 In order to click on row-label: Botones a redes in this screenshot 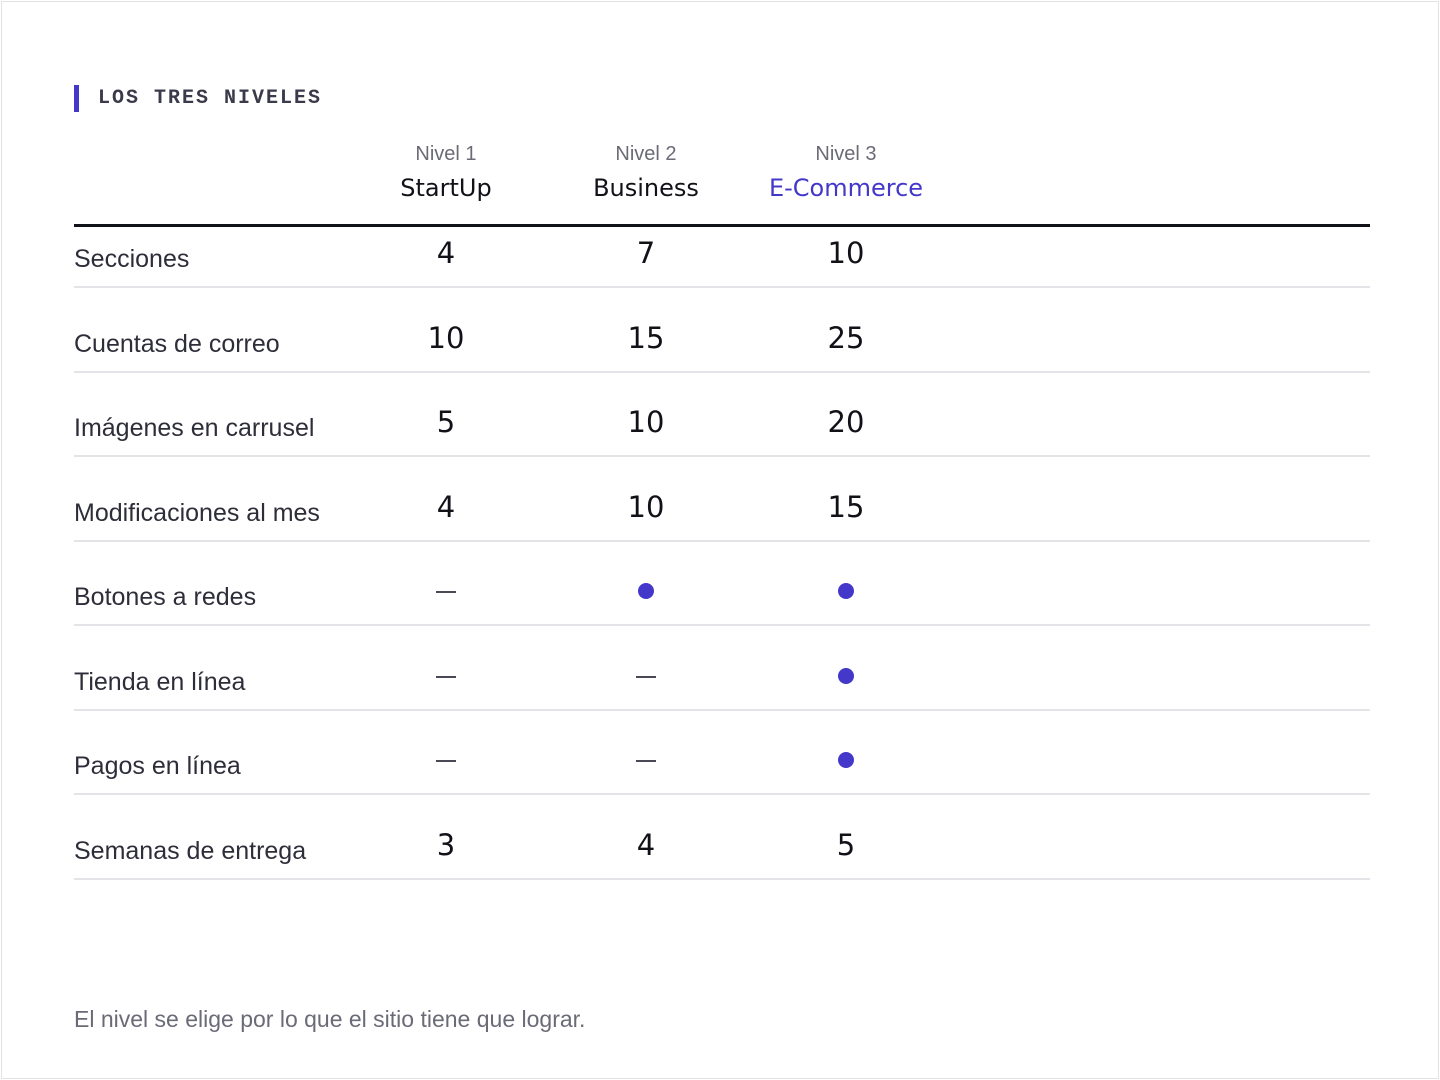, I will do `click(165, 597)`.